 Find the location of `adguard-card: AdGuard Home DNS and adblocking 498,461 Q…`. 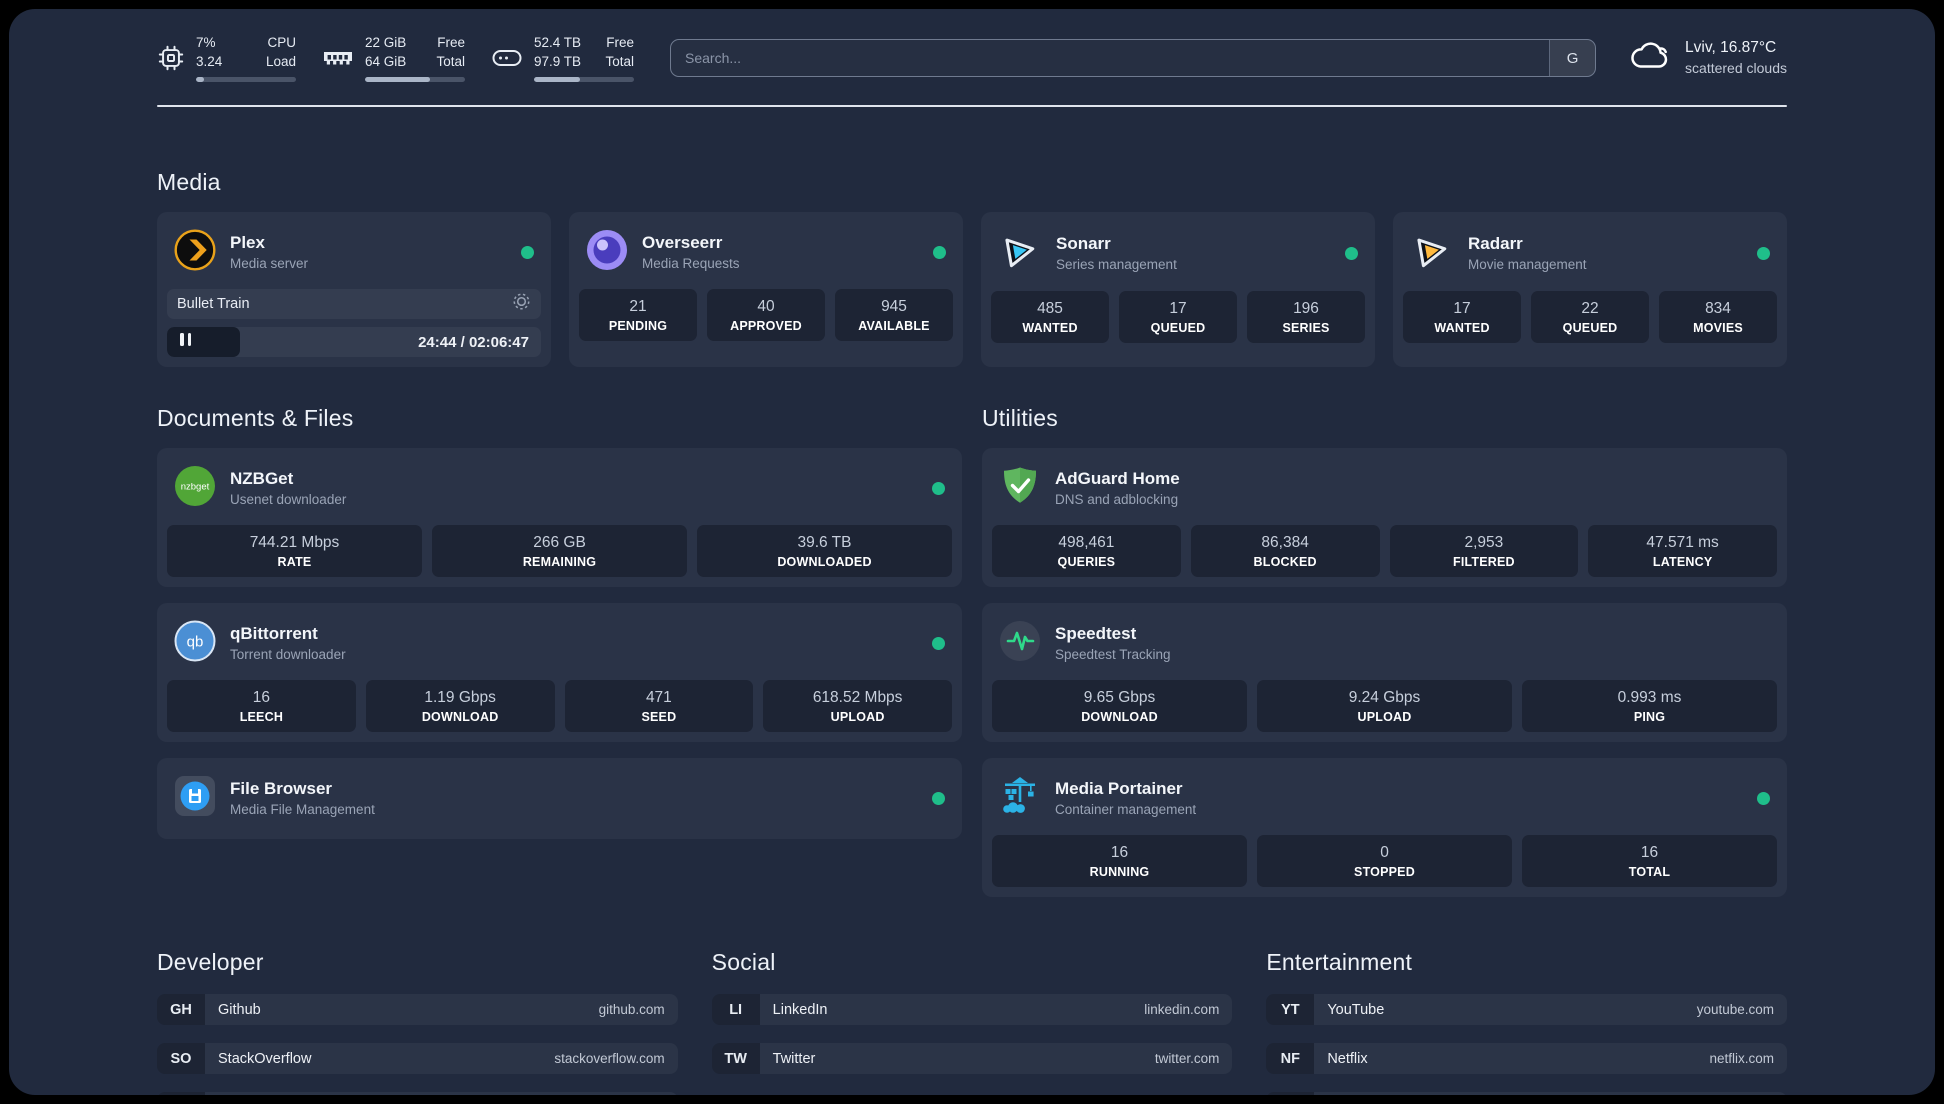

adguard-card: AdGuard Home DNS and adblocking 498,461 Q… is located at coordinates (1384, 517).